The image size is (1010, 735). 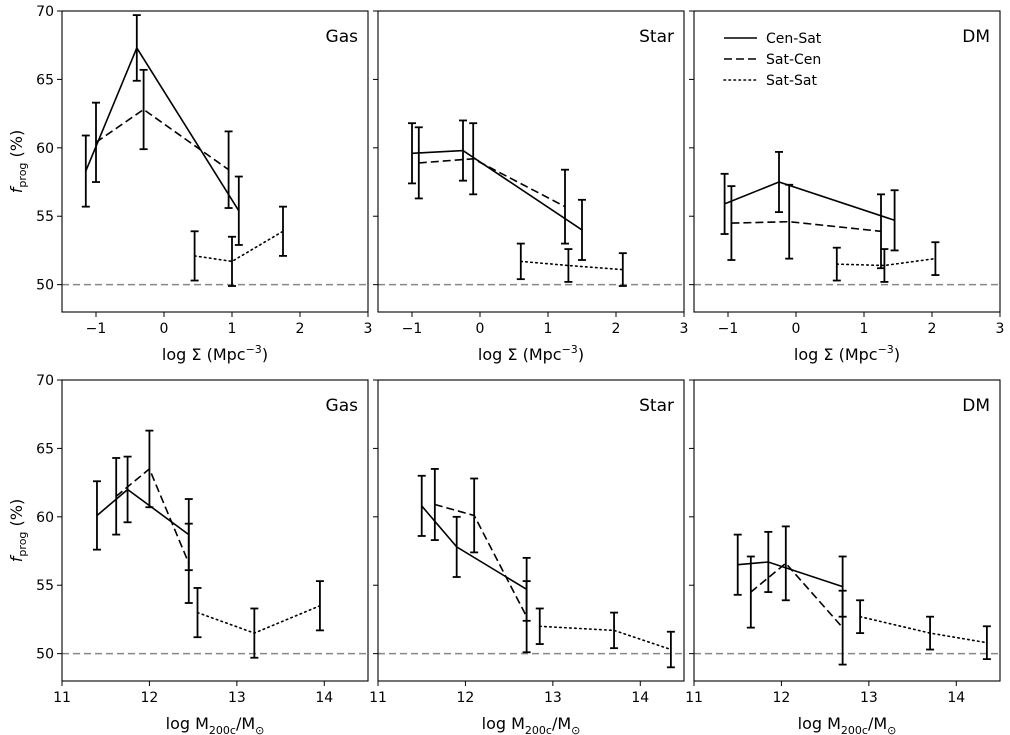 I want to click on legend-label-sat-sat: Sat-Sat, so click(x=791, y=81).